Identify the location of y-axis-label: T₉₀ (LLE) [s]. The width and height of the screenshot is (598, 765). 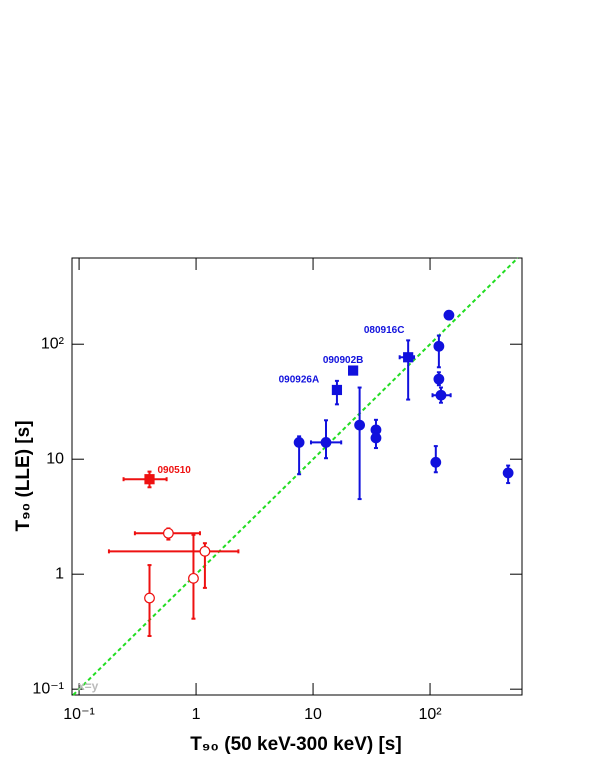
(23, 475).